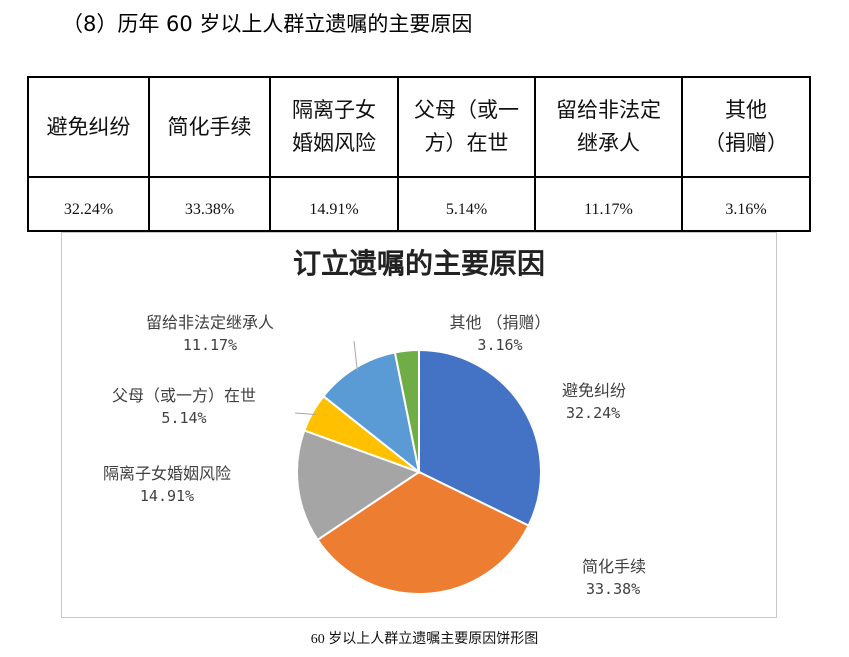  What do you see at coordinates (334, 127) in the screenshot?
I see `table-header-cell: 隔离子女 婚姻风险` at bounding box center [334, 127].